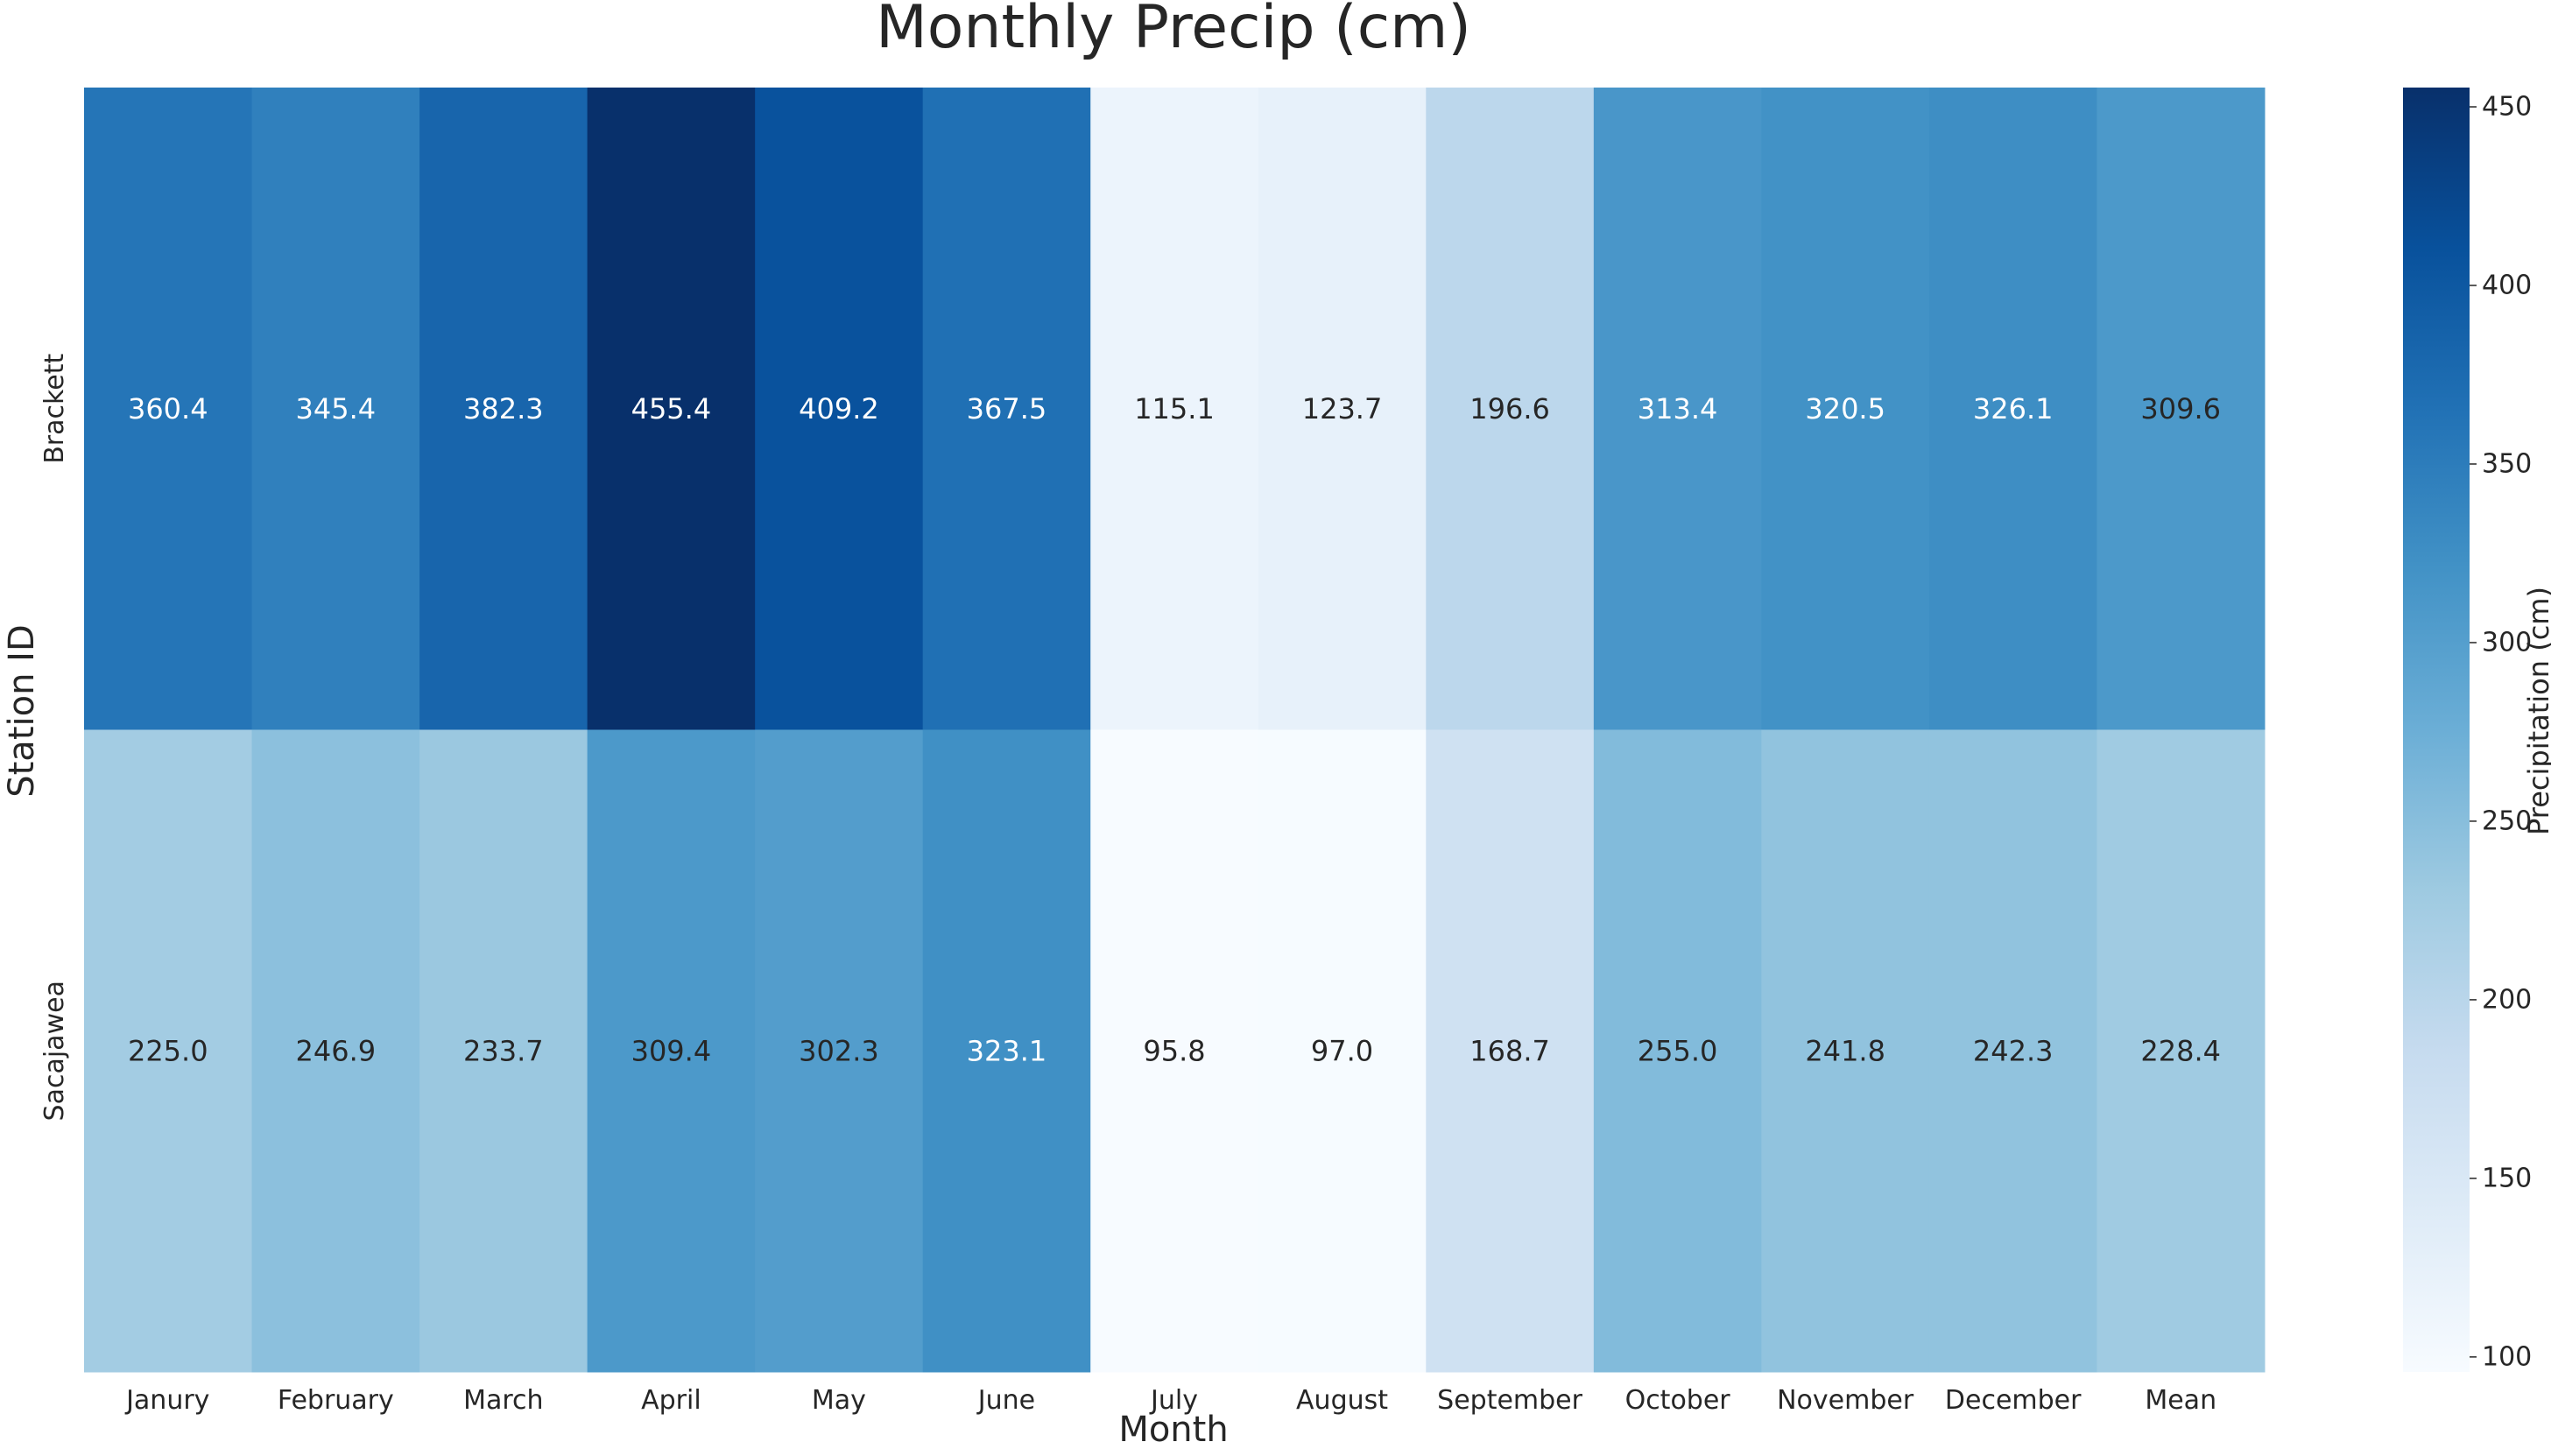  I want to click on cell-value-label: 409.2, so click(839, 409).